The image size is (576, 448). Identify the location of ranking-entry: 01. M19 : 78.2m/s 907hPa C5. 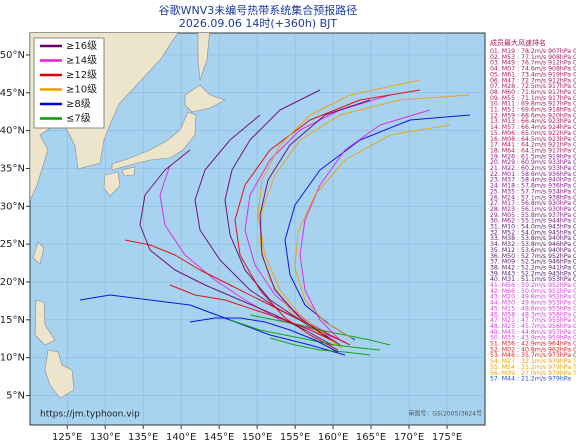
(533, 51).